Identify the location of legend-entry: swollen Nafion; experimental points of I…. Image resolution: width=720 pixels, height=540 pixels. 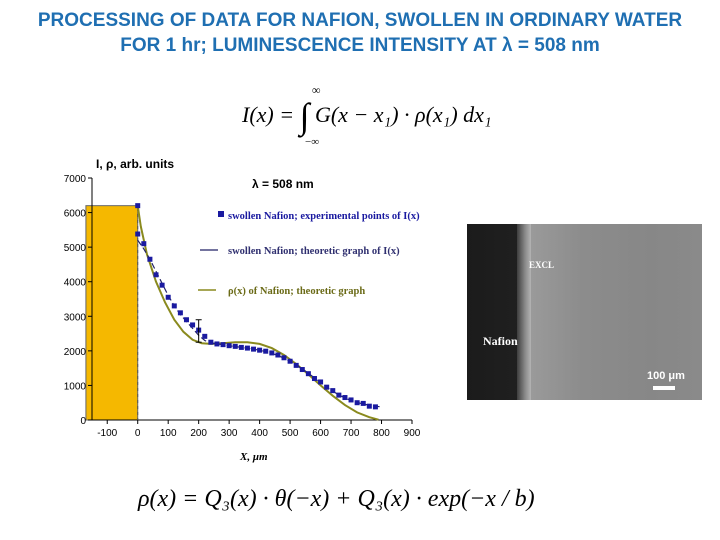
(324, 216).